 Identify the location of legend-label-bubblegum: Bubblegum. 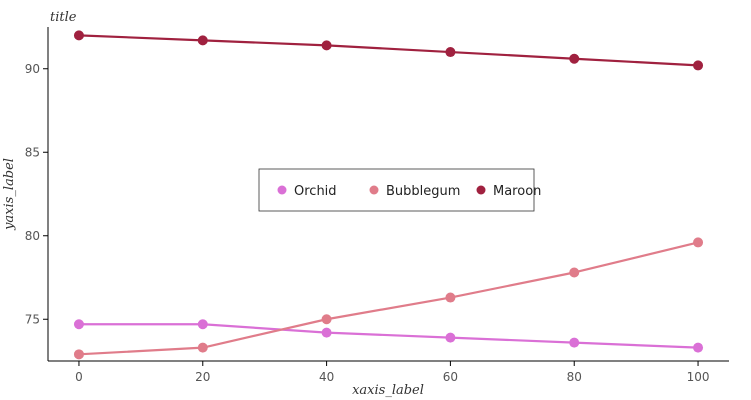
(423, 191).